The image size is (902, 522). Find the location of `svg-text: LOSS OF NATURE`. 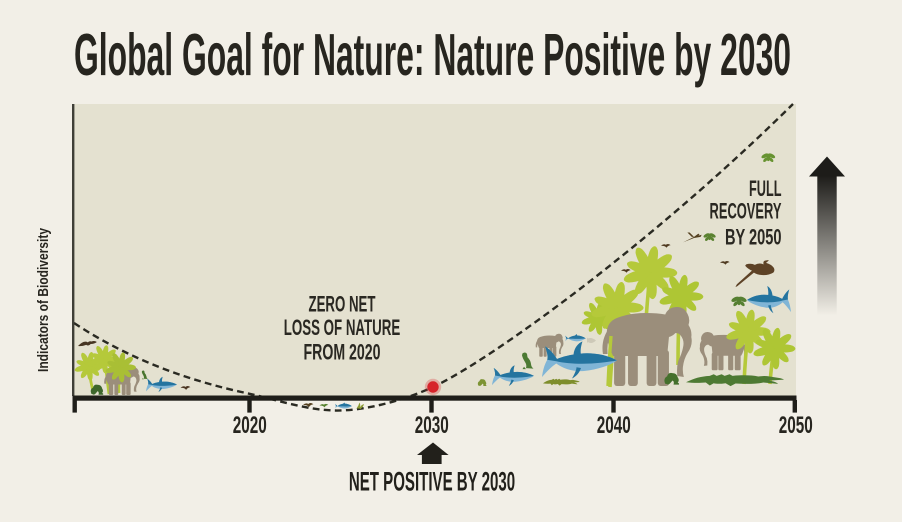

svg-text: LOSS OF NATURE is located at coordinates (342, 327).